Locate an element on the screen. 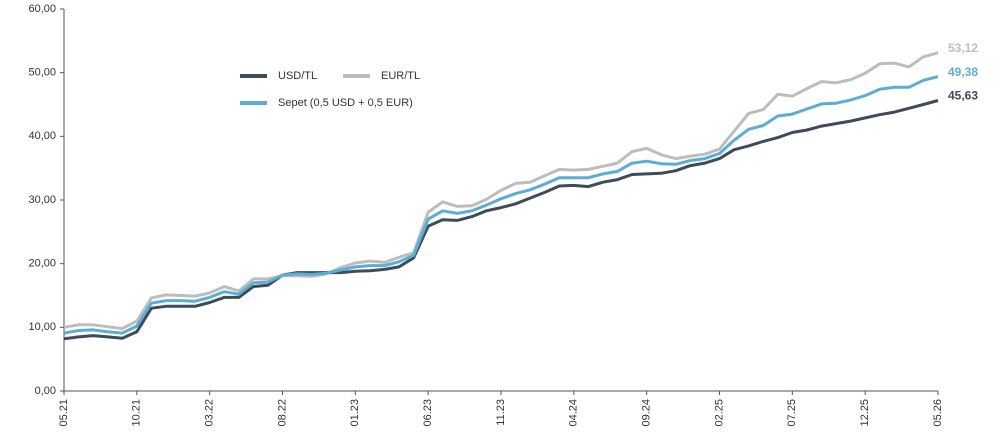  y-tick-label: 30,00 is located at coordinates (42, 200).